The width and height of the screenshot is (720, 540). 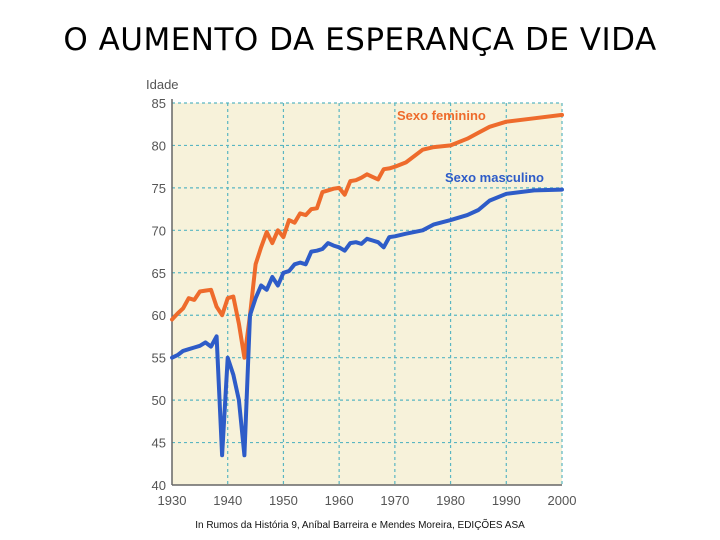 What do you see at coordinates (159, 485) in the screenshot?
I see `y-tick-label: 40` at bounding box center [159, 485].